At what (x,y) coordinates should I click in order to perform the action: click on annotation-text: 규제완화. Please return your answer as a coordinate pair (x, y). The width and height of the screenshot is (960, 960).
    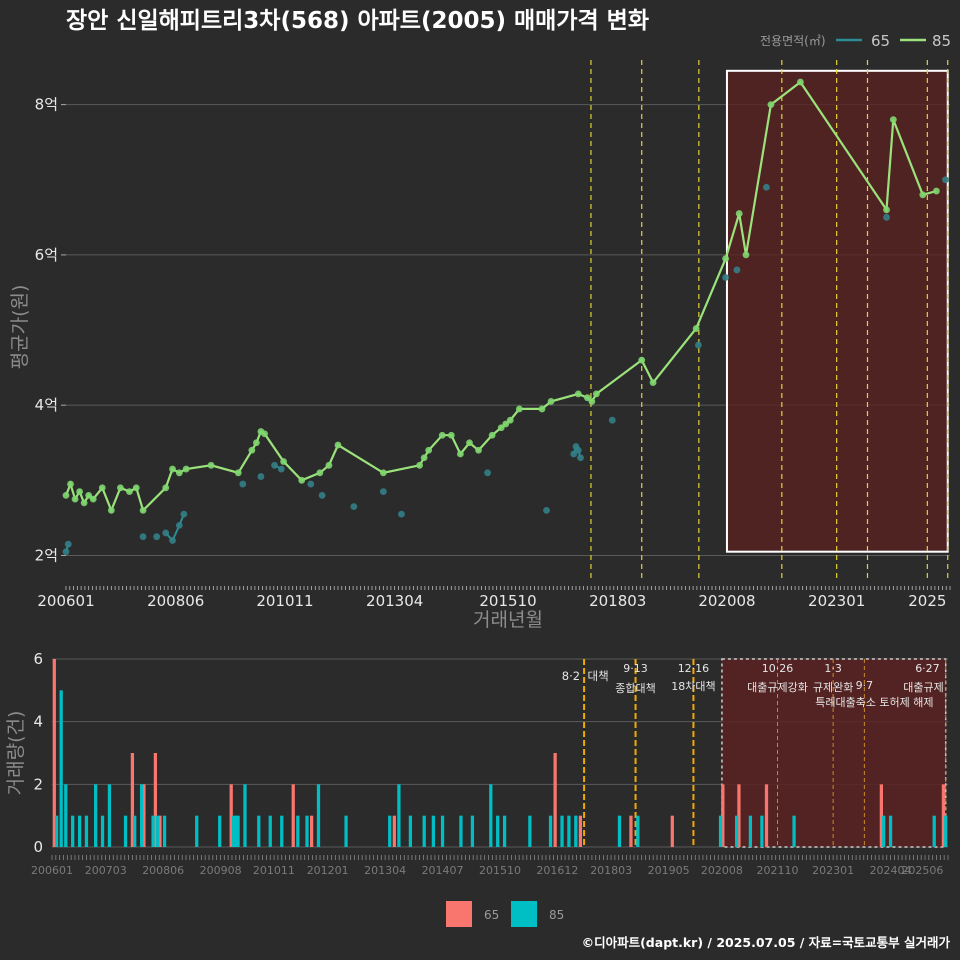
    Looking at the image, I should click on (833, 687).